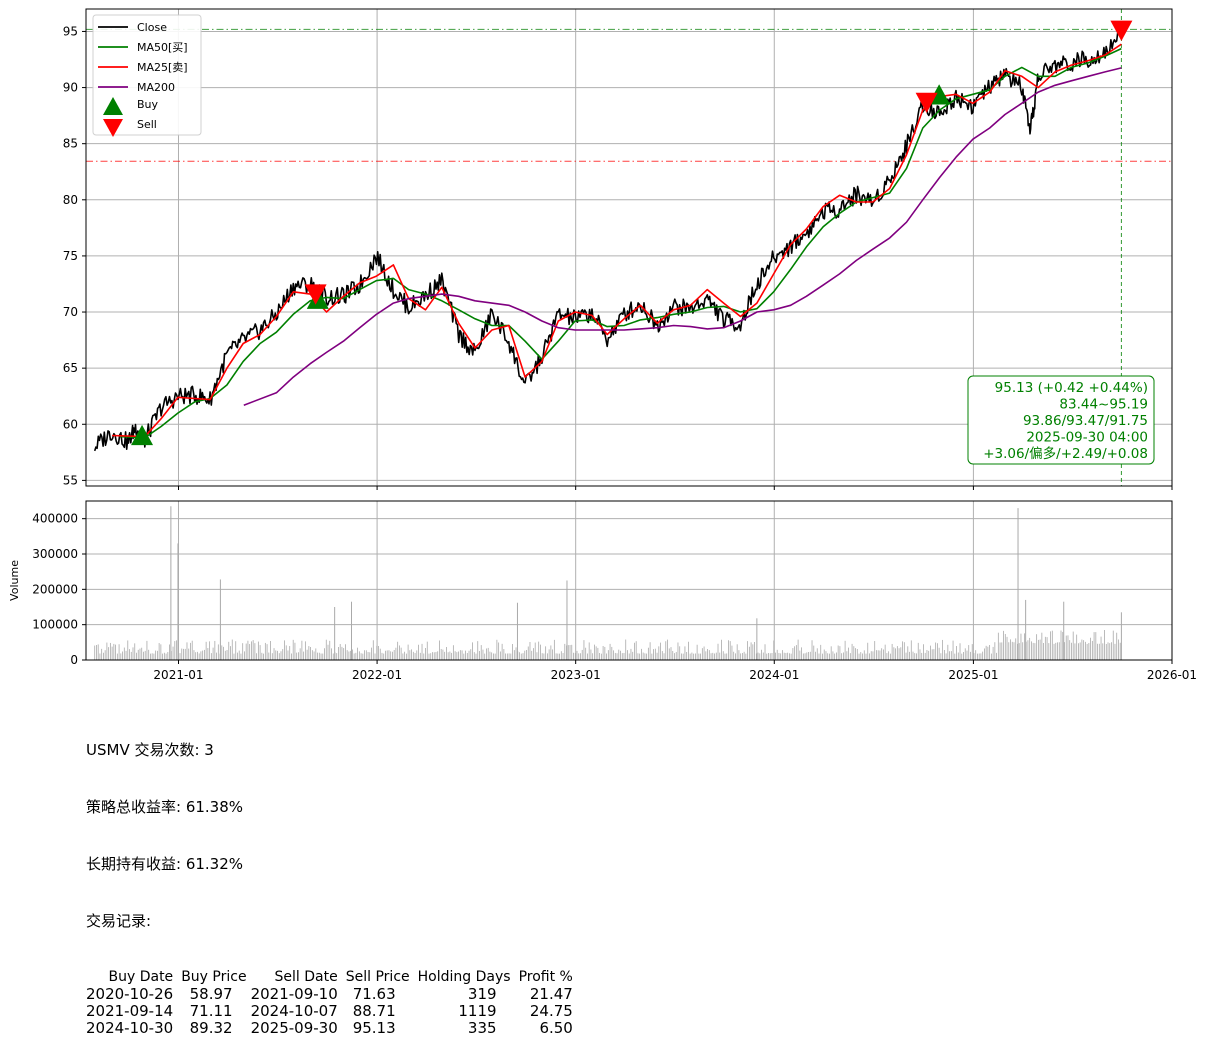 The height and width of the screenshot is (1056, 1206). I want to click on legend-label: Sell, so click(147, 124).